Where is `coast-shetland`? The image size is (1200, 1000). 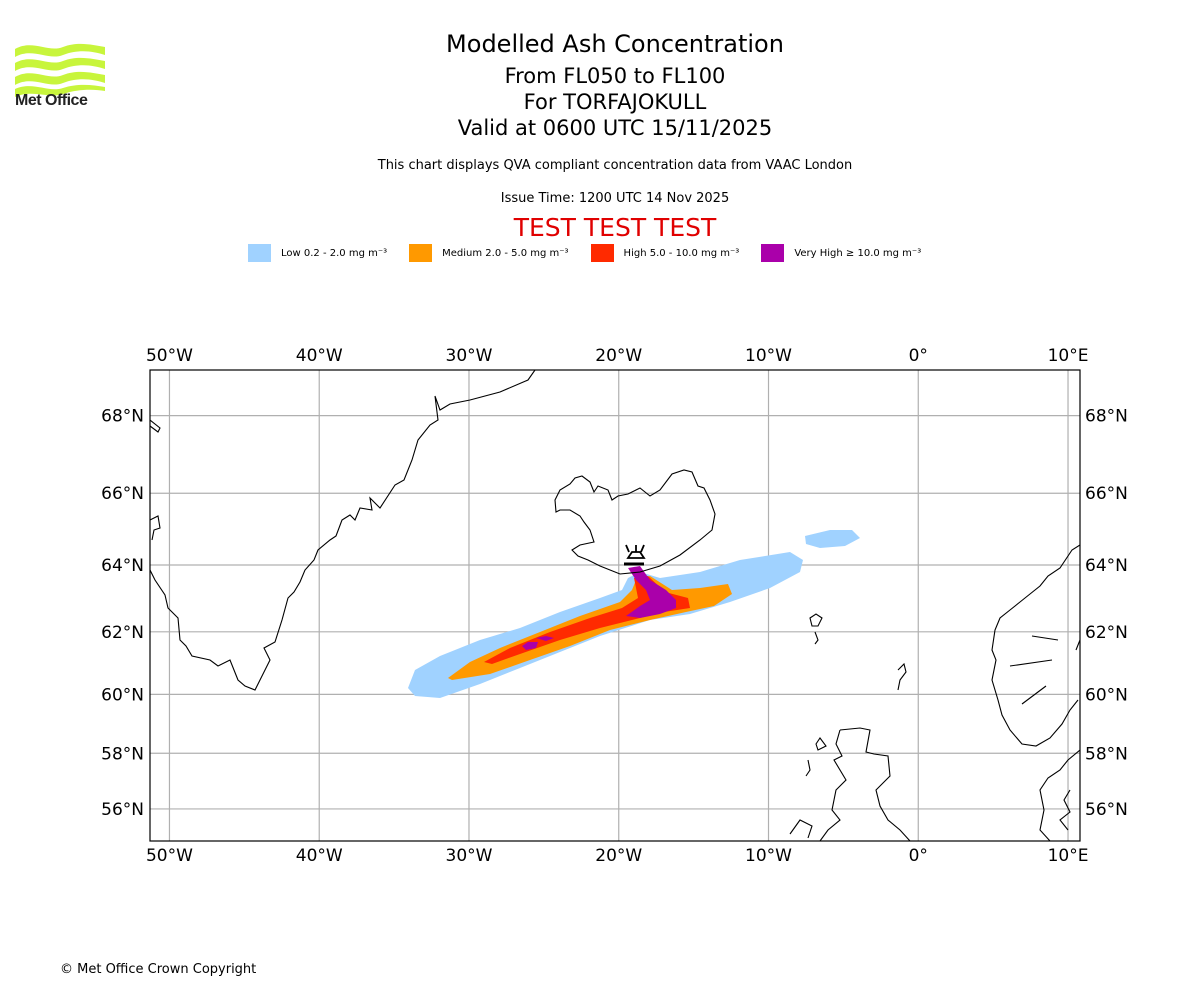 coast-shetland is located at coordinates (902, 676).